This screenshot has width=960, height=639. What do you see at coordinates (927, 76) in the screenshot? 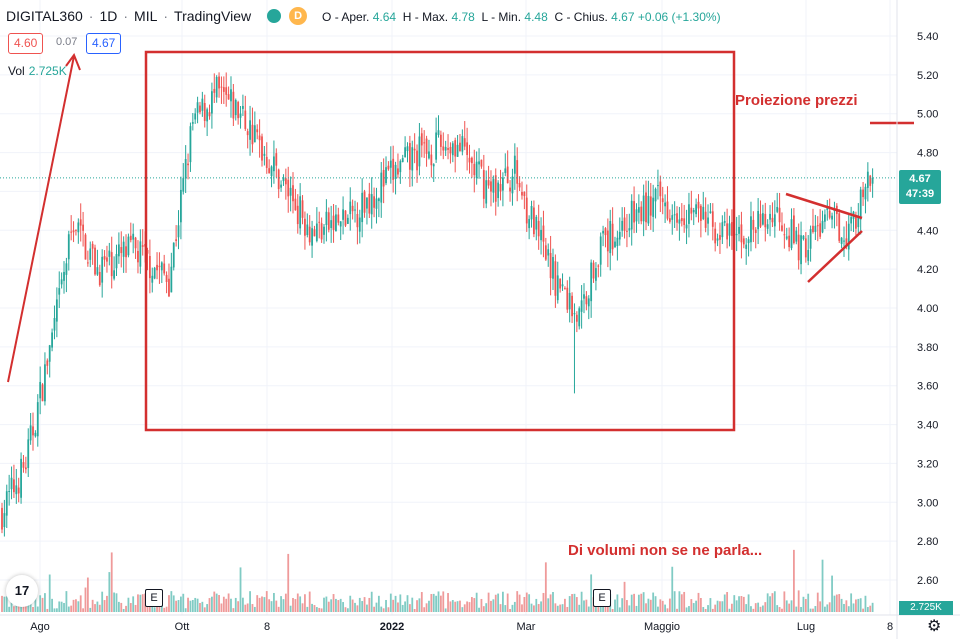
I see `price-tick-label: 5.20` at bounding box center [927, 76].